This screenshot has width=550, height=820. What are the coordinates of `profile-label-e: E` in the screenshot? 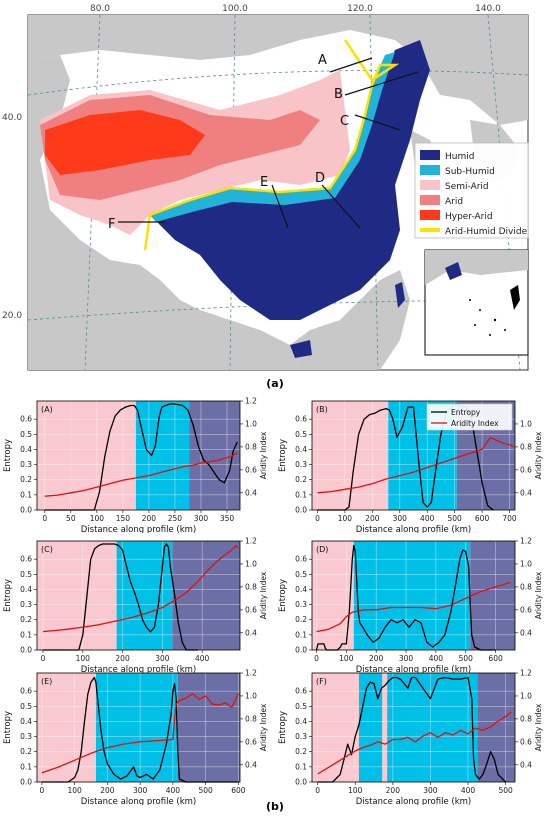 It's located at (264, 182).